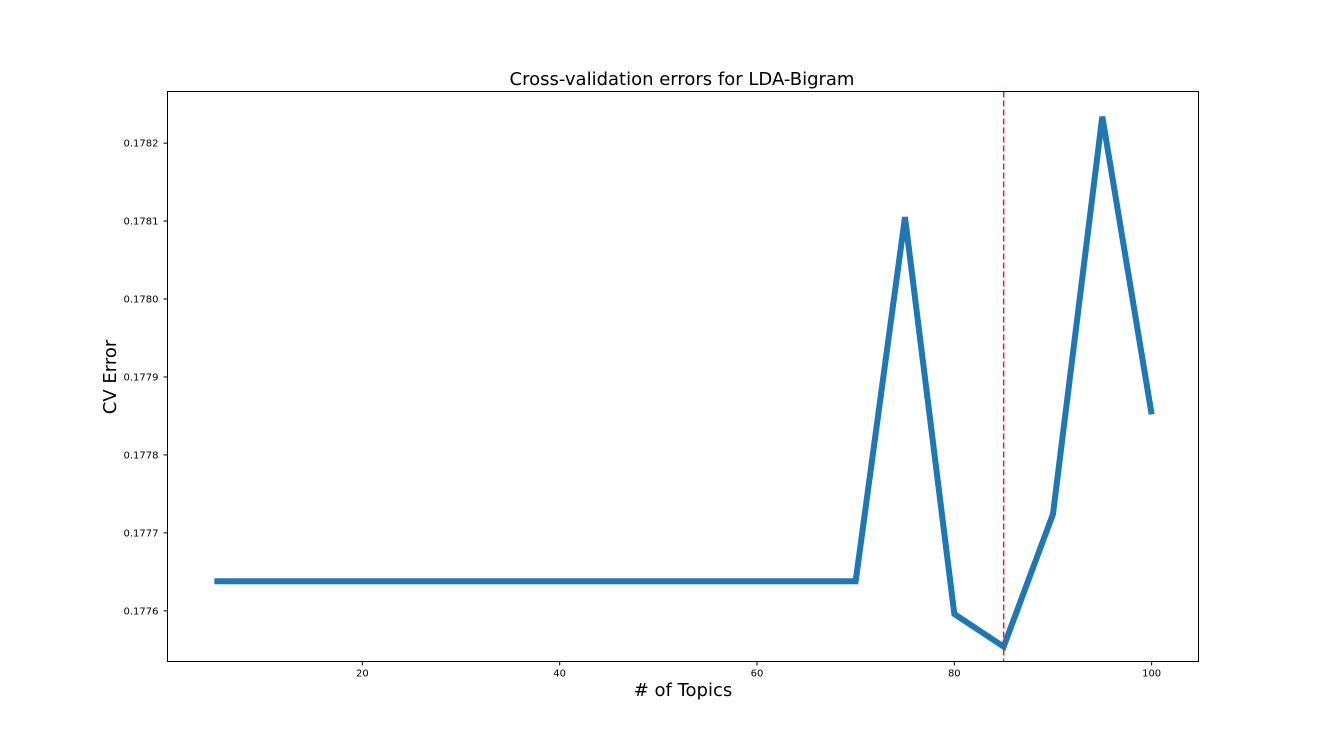 This screenshot has width=1332, height=756. What do you see at coordinates (110, 376) in the screenshot?
I see `y-axis-label: CV Error` at bounding box center [110, 376].